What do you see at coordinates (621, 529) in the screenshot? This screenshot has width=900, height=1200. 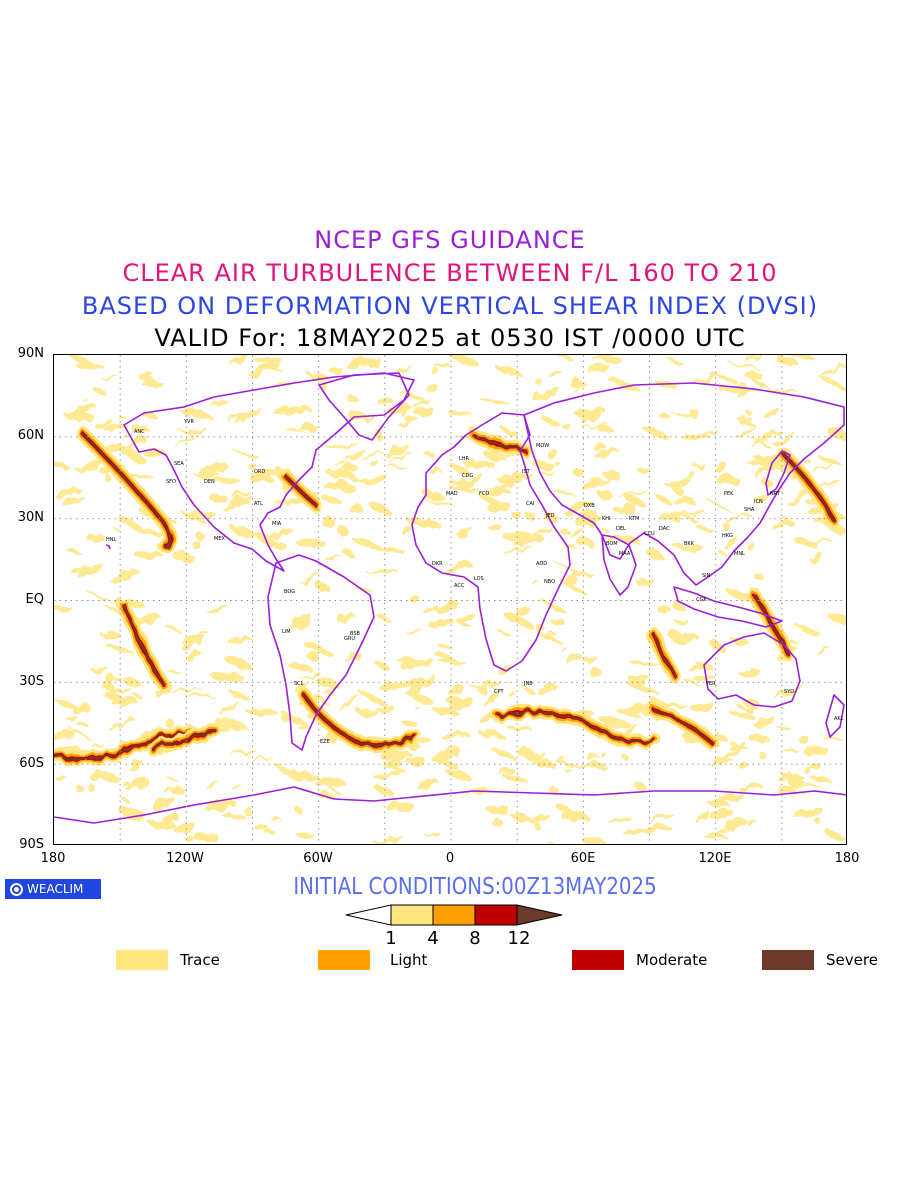 I see `station-label: DEL` at bounding box center [621, 529].